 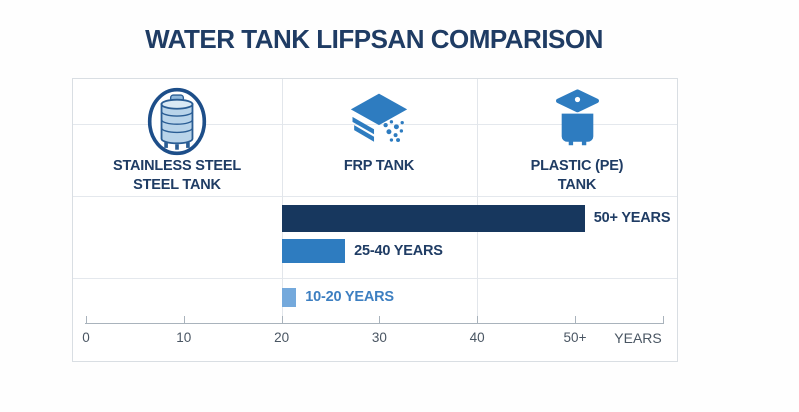 I want to click on bar-row-frp: 25-40 YEARS, so click(x=362, y=251).